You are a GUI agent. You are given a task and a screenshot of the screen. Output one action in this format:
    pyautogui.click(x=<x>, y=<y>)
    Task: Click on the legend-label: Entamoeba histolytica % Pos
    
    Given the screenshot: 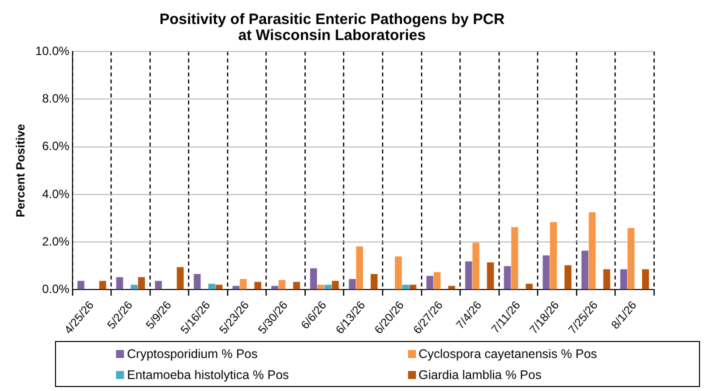 What is the action you would take?
    pyautogui.click(x=208, y=375)
    